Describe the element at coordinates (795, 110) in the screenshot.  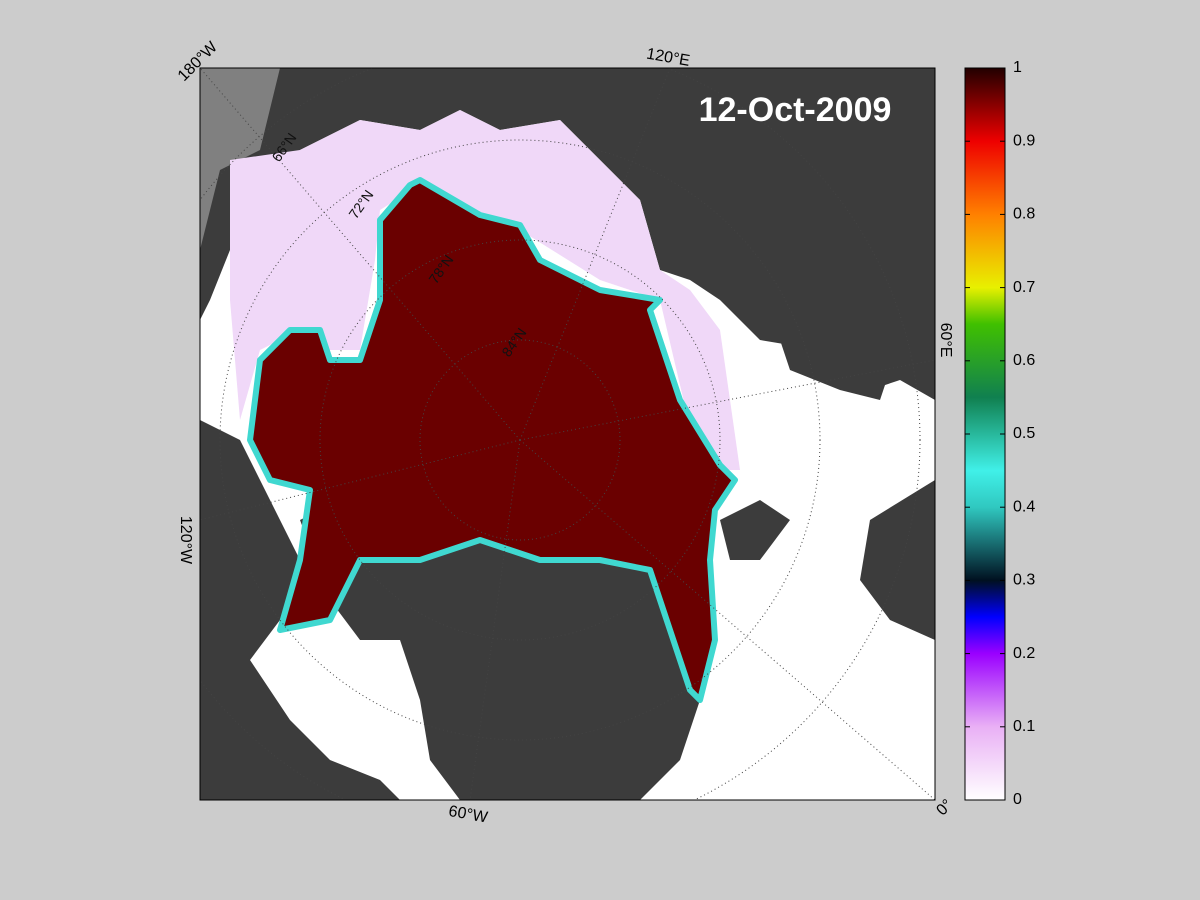
I see `date-label: 12-Oct-2009` at that location.